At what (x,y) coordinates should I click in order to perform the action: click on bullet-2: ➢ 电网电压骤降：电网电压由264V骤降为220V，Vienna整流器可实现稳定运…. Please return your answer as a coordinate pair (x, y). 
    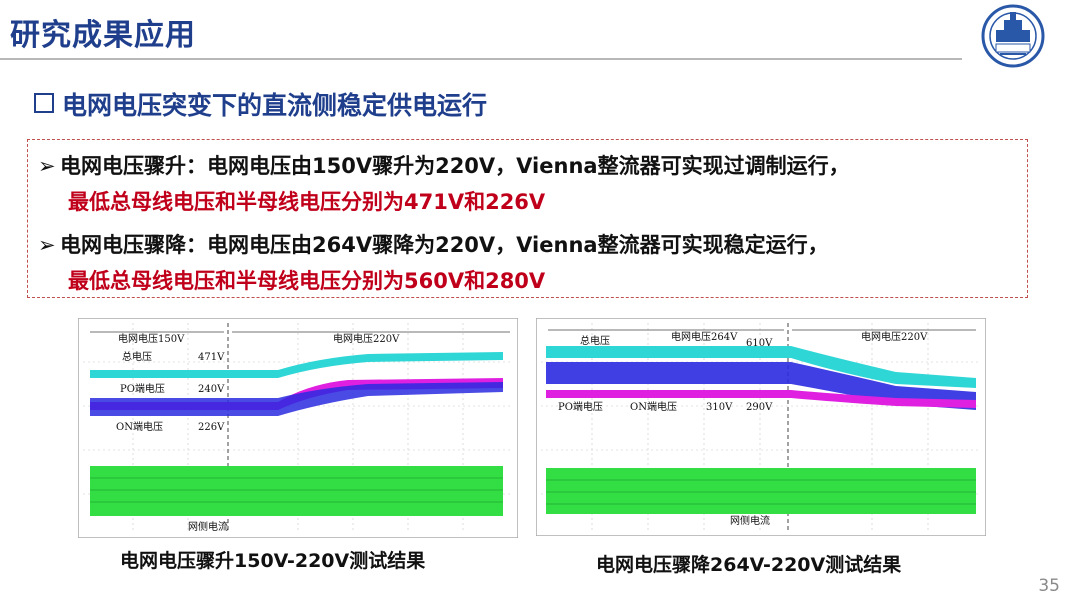
    Looking at the image, I should click on (433, 244).